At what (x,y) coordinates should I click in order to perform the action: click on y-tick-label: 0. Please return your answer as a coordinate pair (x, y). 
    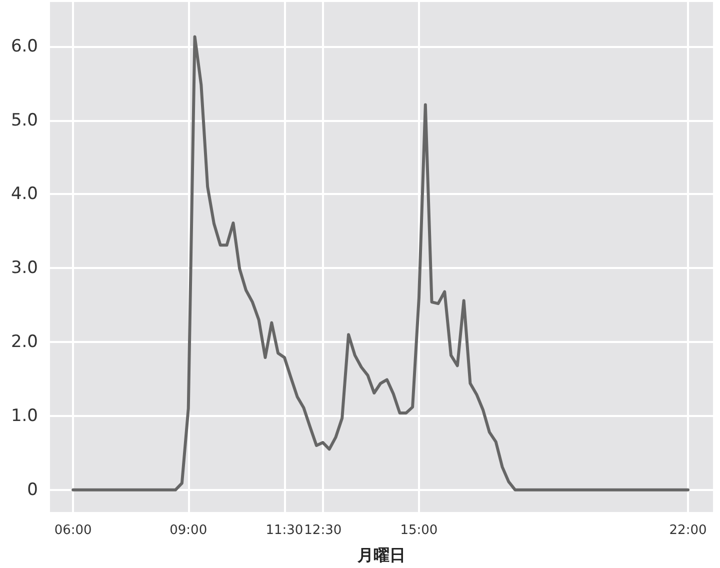
    Looking at the image, I should click on (32, 490).